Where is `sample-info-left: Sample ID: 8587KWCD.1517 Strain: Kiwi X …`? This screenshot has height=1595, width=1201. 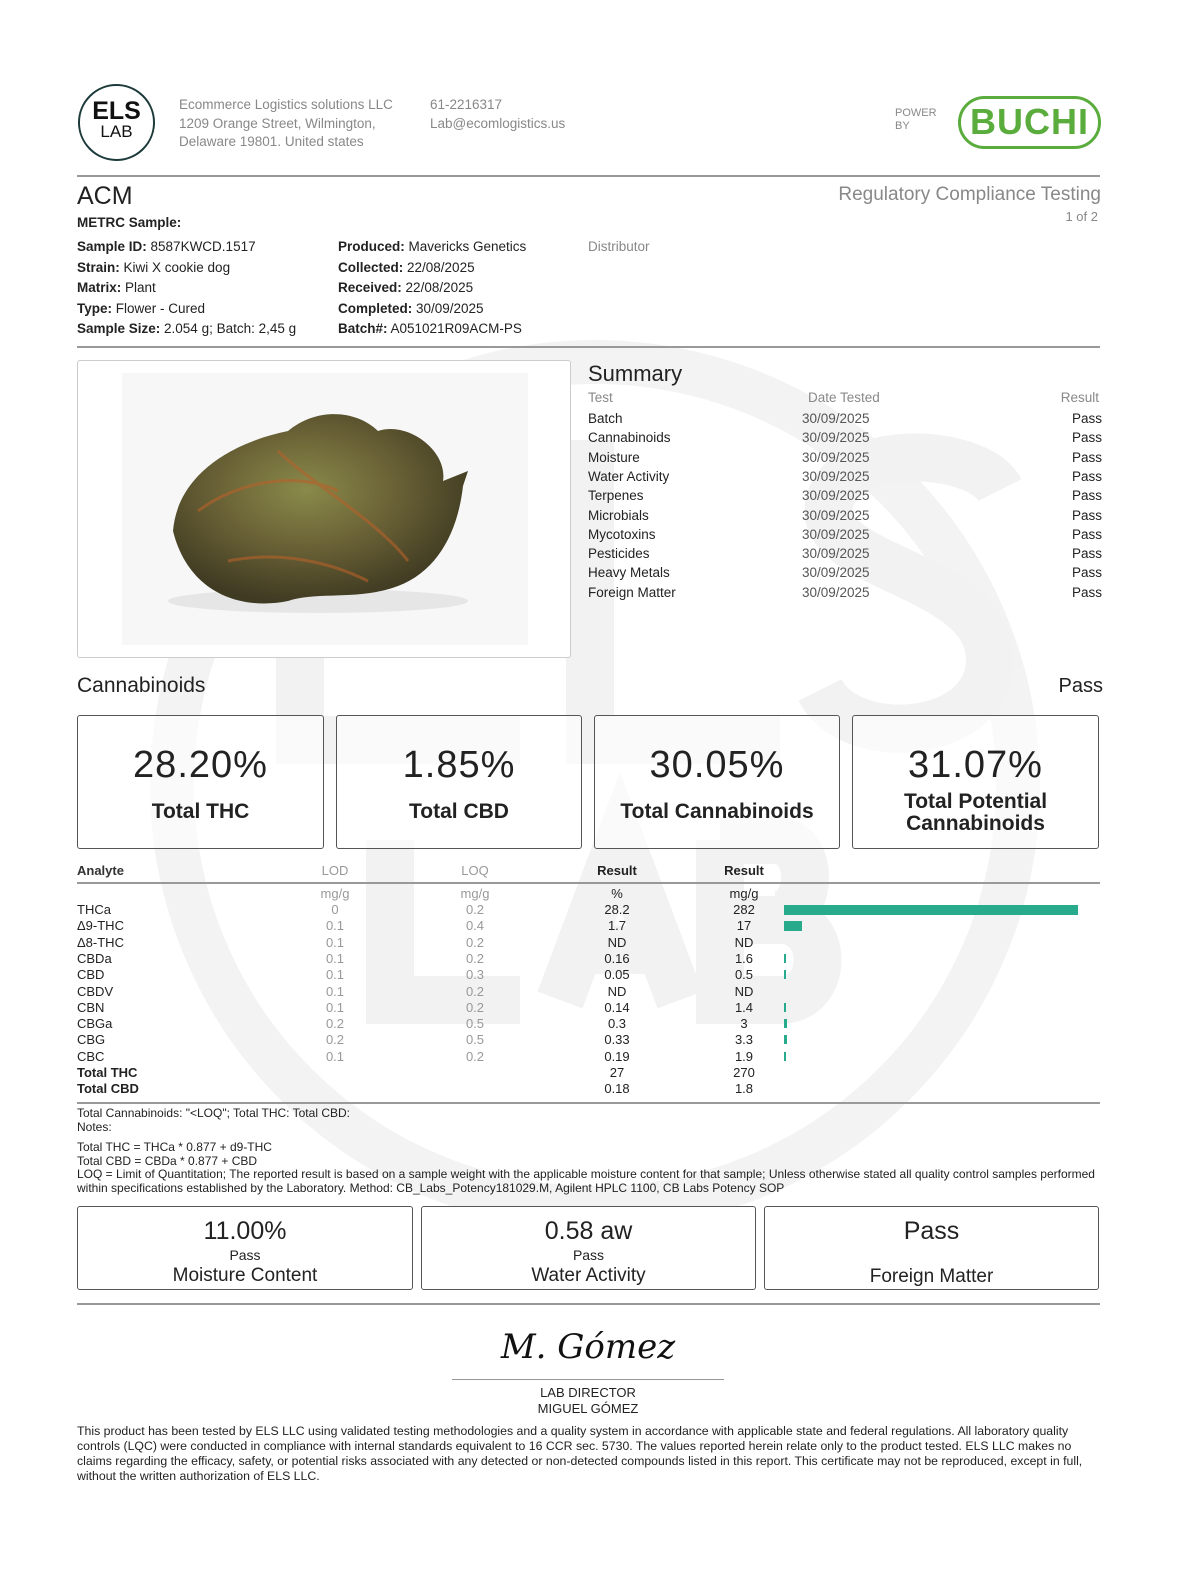 sample-info-left: Sample ID: 8587KWCD.1517 Strain: Kiwi X … is located at coordinates (187, 287).